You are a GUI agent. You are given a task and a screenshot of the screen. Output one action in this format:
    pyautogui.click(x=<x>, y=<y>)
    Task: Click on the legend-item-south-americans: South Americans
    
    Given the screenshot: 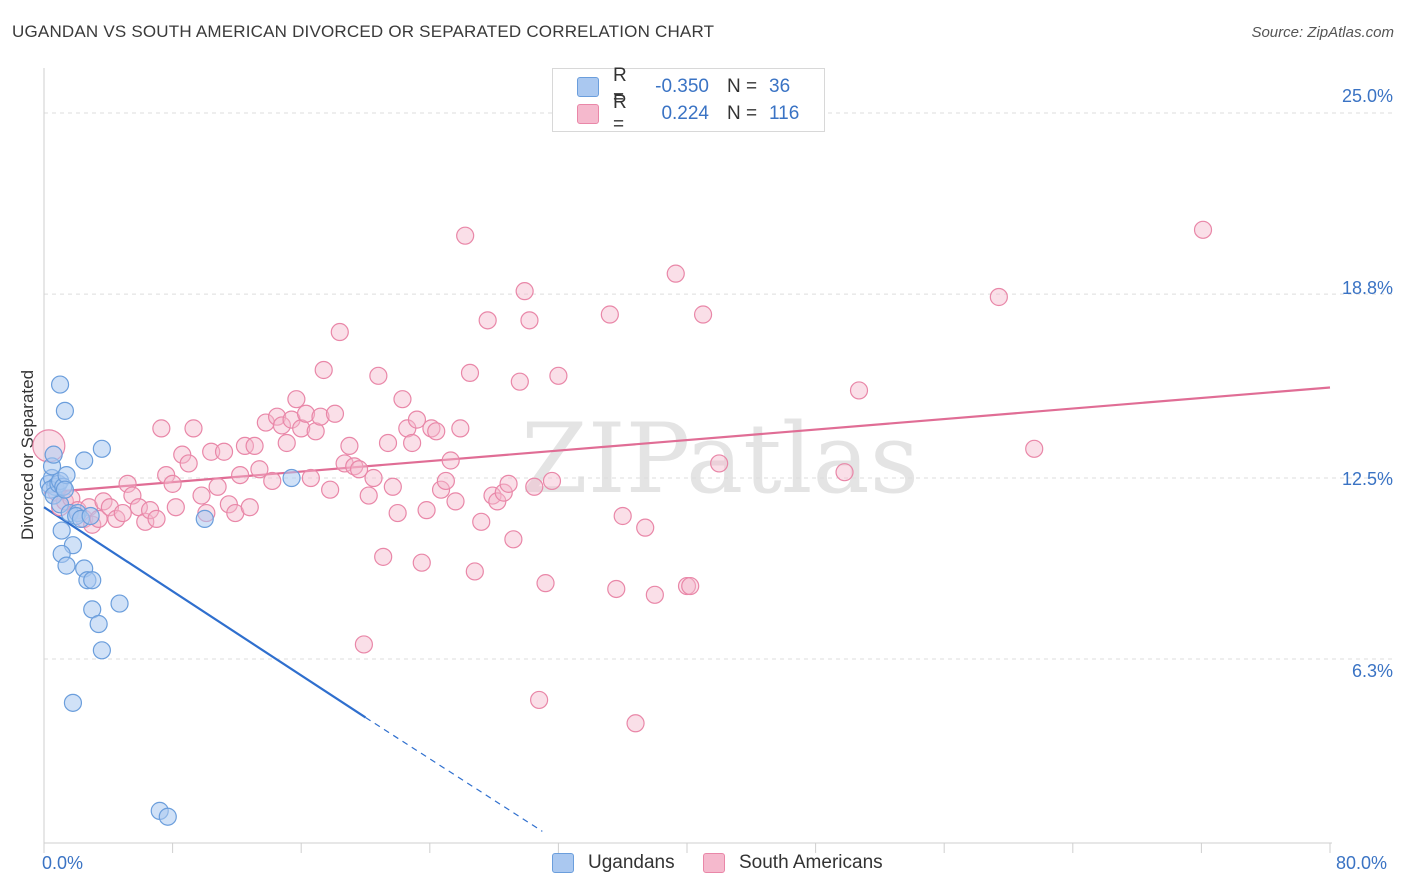 What is the action you would take?
    pyautogui.click(x=793, y=863)
    